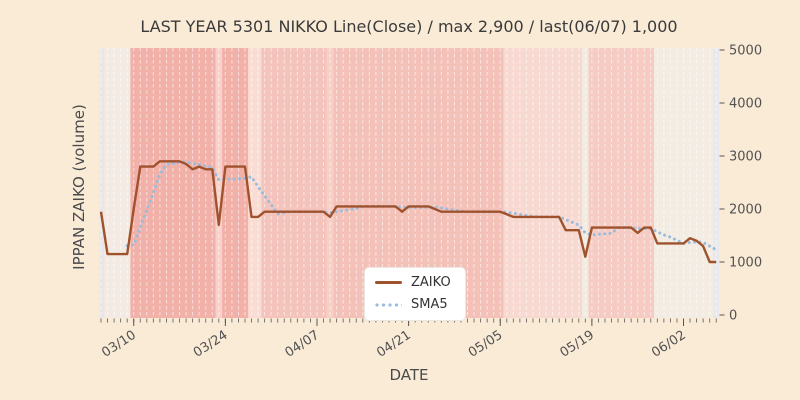 This screenshot has height=400, width=800. I want to click on y-tick-label: 0, so click(733, 316).